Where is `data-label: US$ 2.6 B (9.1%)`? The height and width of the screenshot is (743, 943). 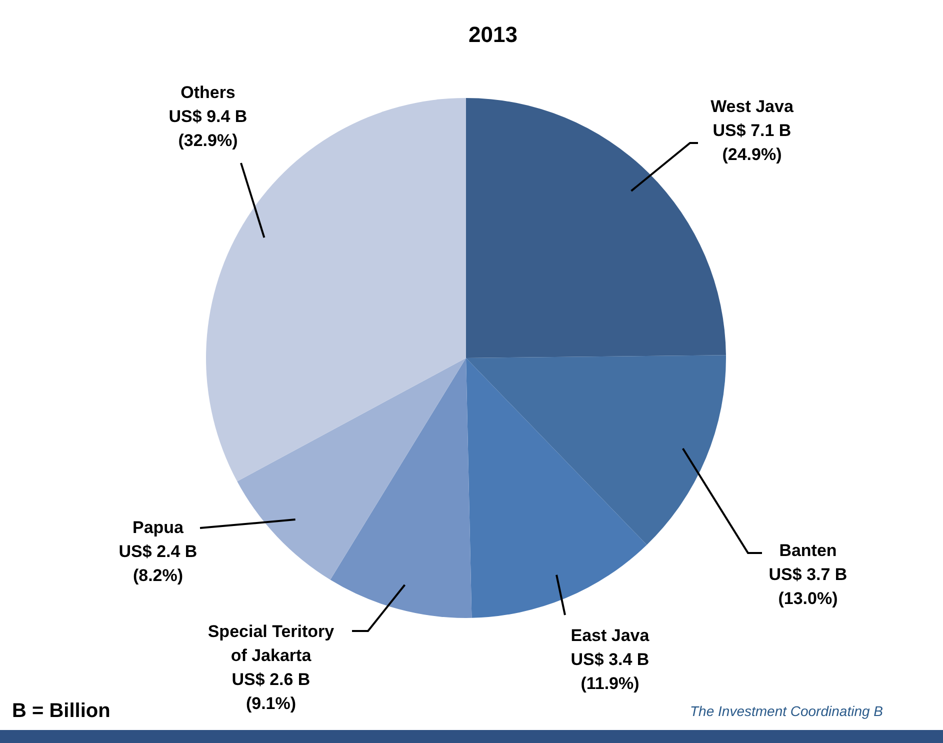
data-label: US$ 2.6 B (9.1%) is located at coordinates (271, 691).